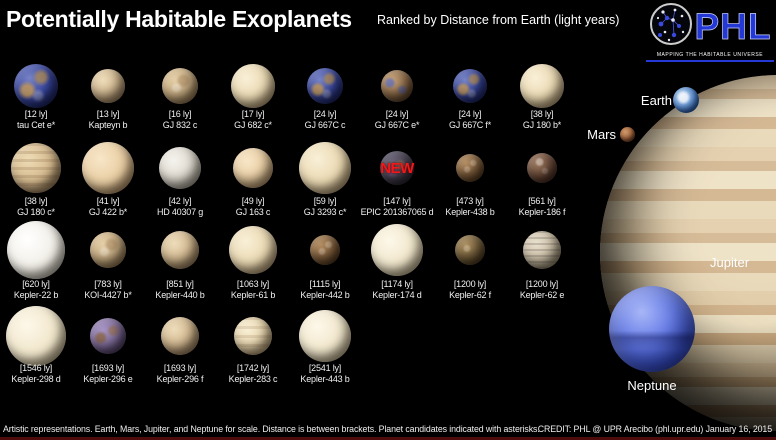  I want to click on planet-name: GJ 163 c, so click(253, 212).